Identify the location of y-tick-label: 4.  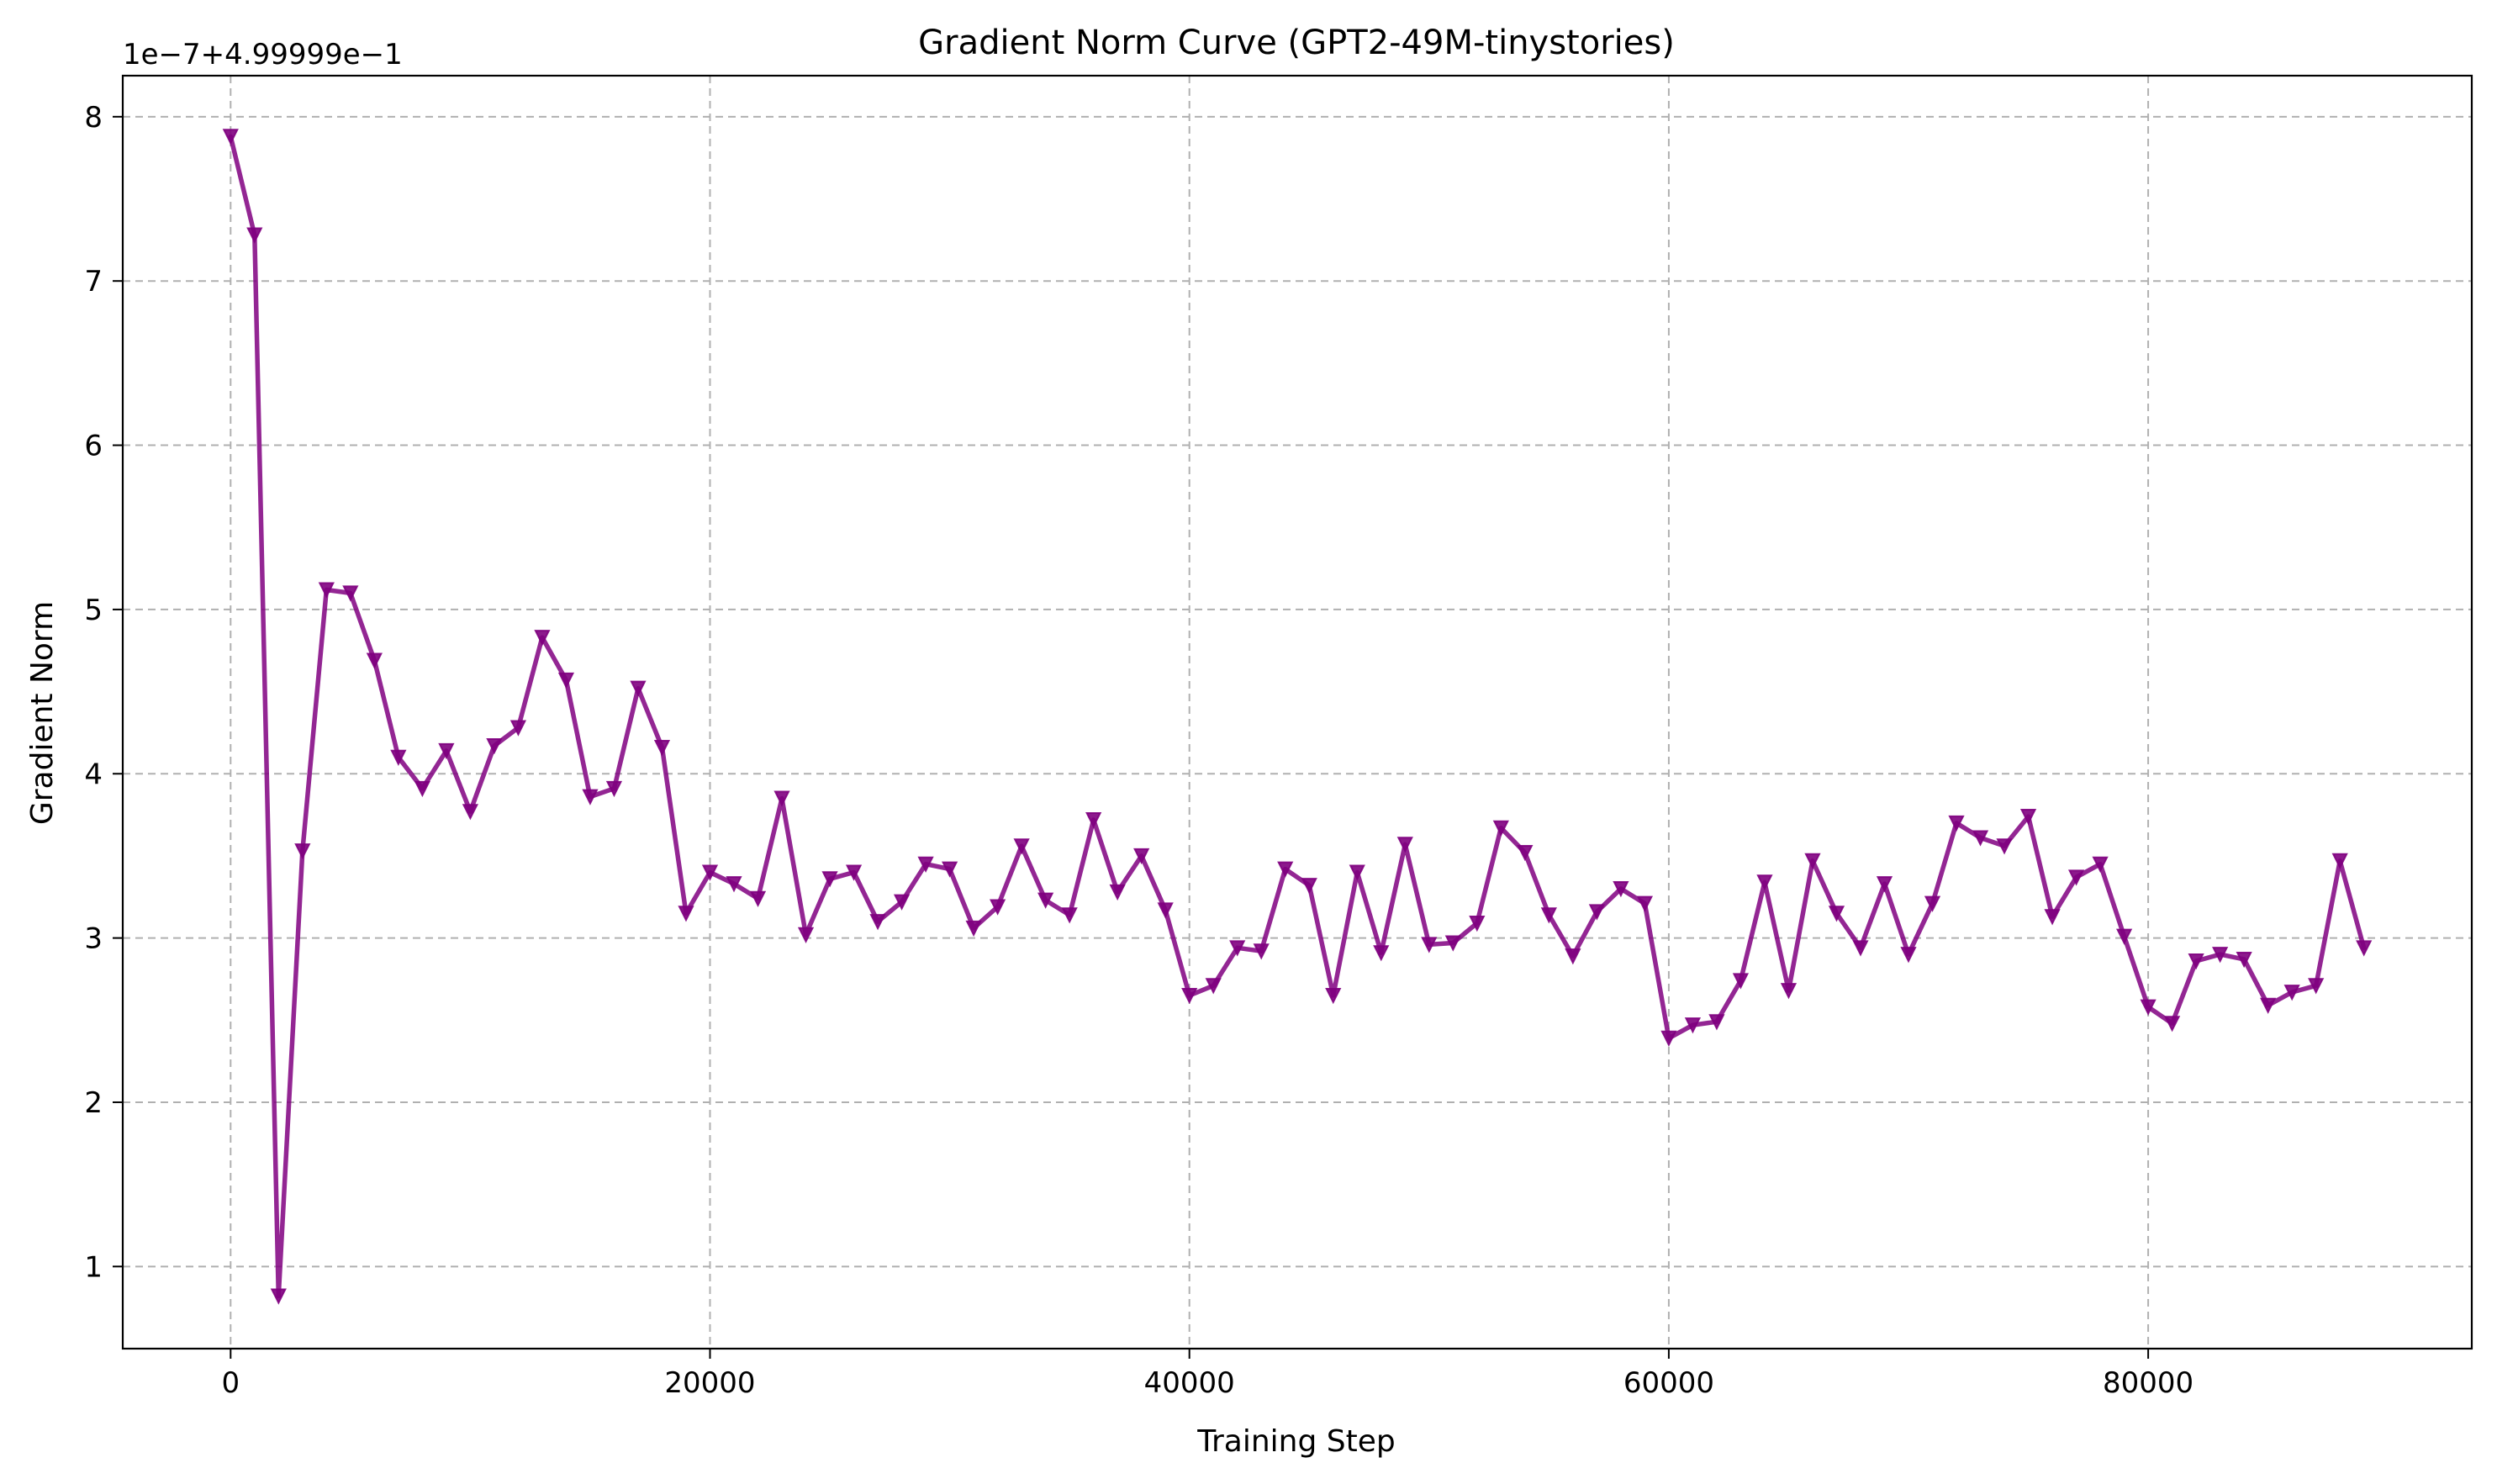
(93, 774).